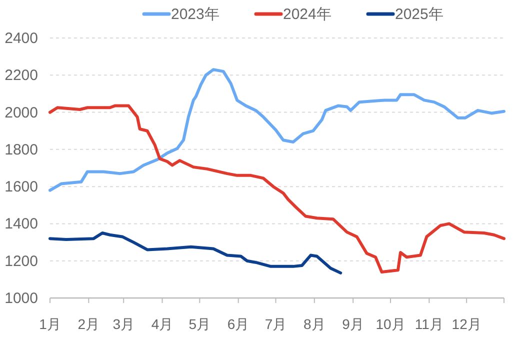 The image size is (516, 343). What do you see at coordinates (21, 187) in the screenshot?
I see `y-tick-label: 1600` at bounding box center [21, 187].